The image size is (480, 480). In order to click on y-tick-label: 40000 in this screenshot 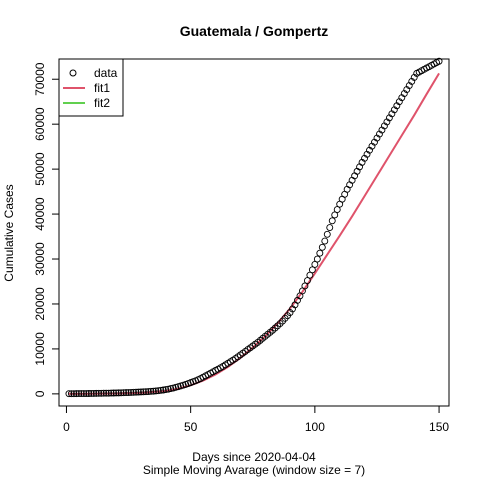, I will do `click(40, 214)`.